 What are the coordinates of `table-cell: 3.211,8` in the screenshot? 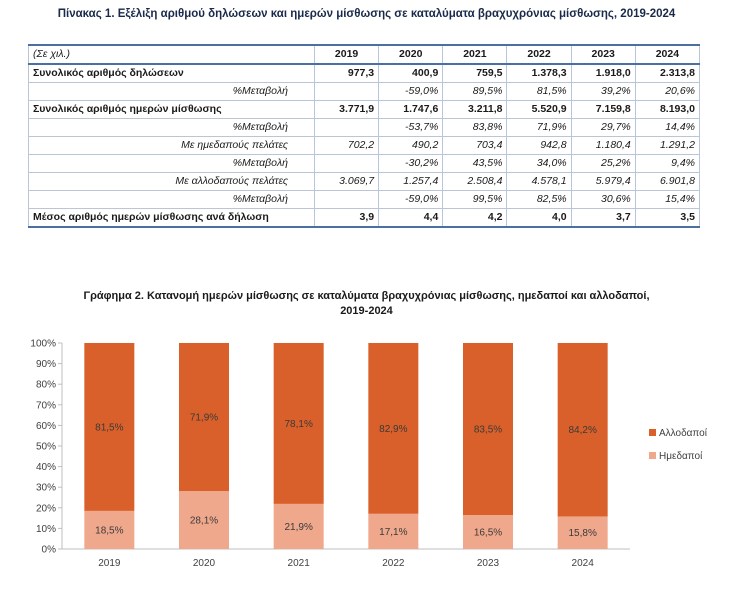 It's located at (475, 109).